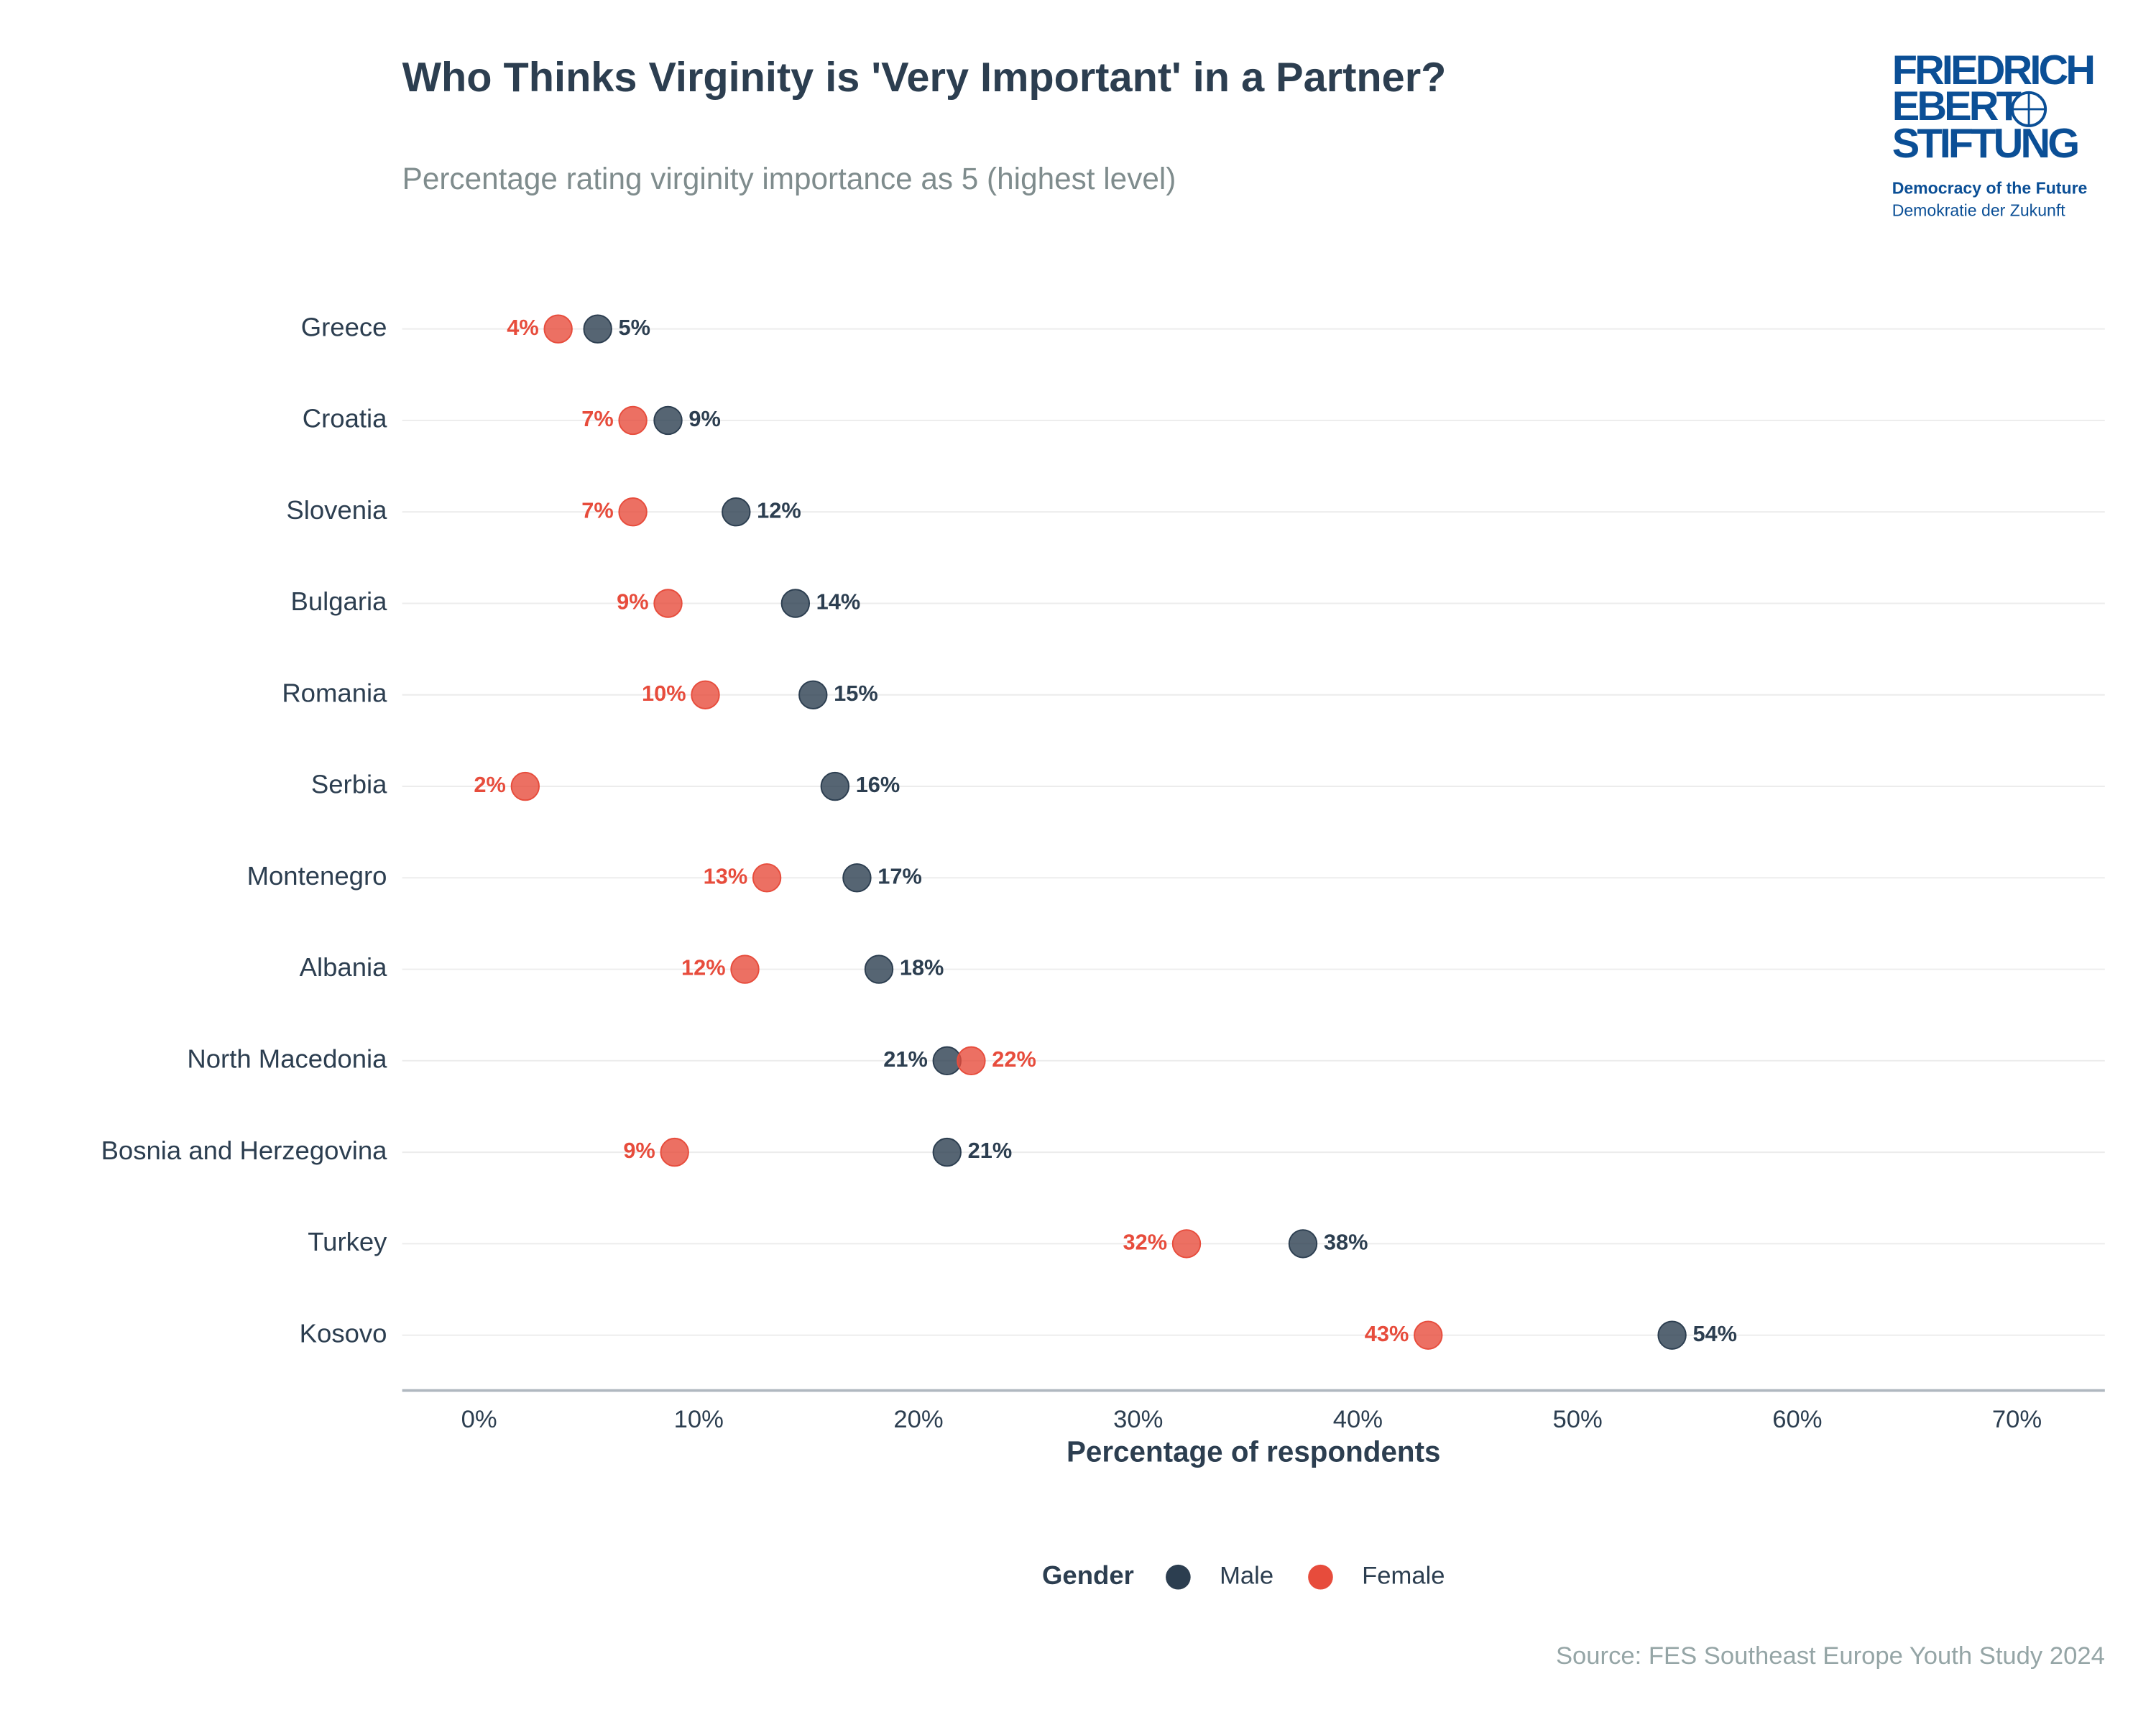 Image resolution: width=2156 pixels, height=1725 pixels. What do you see at coordinates (900, 875) in the screenshot?
I see `value-label: 17%` at bounding box center [900, 875].